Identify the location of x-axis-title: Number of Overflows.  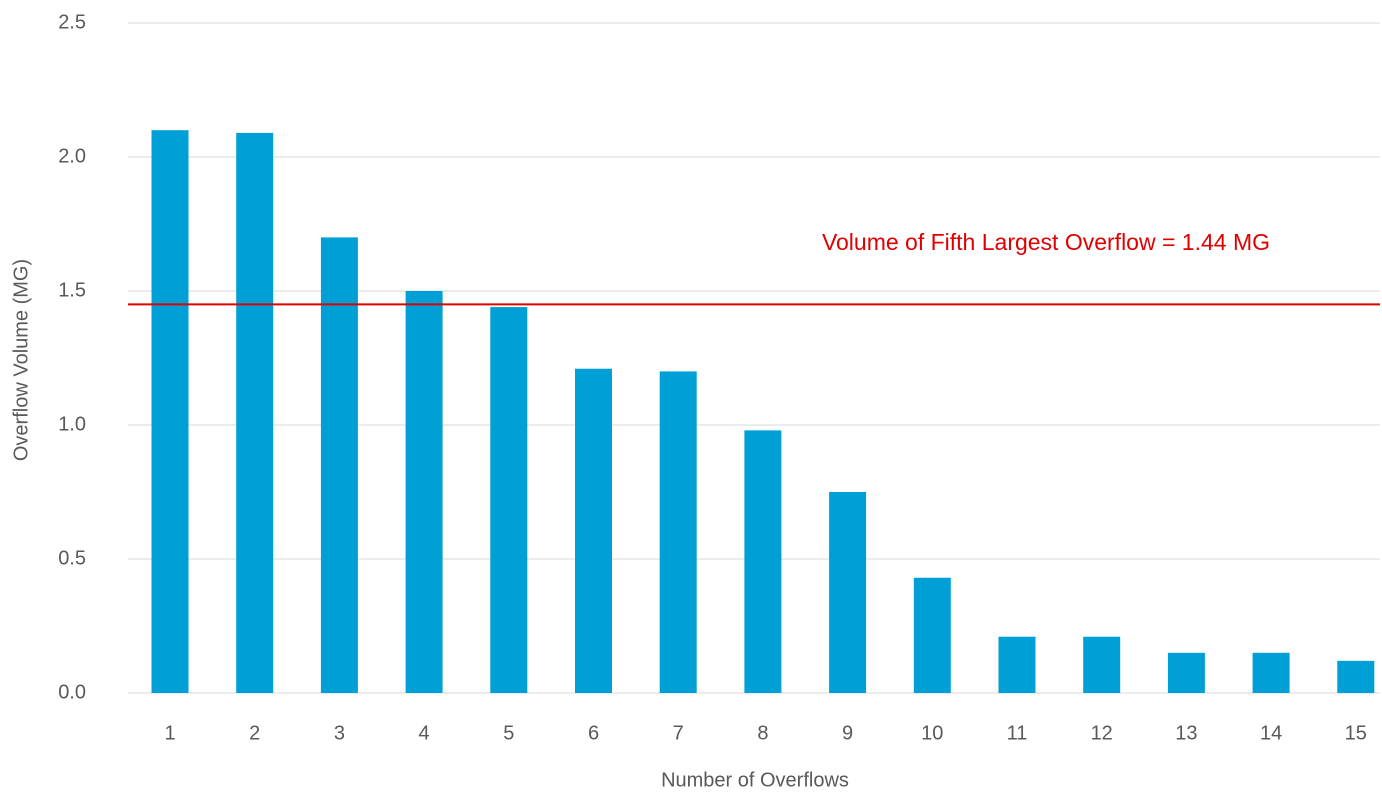
(755, 780).